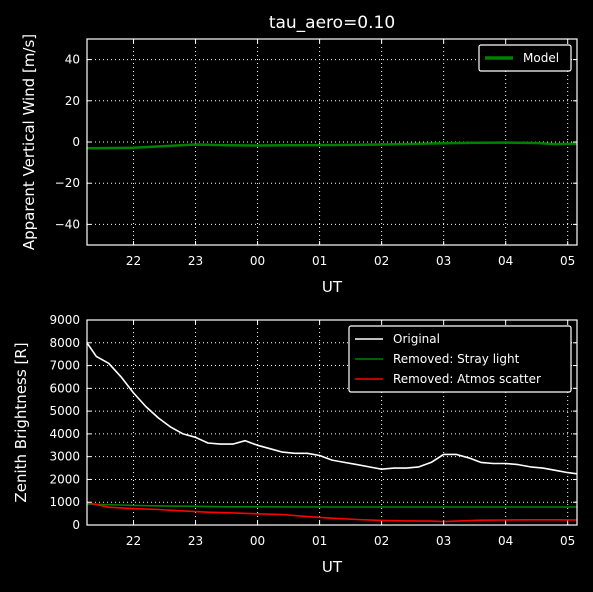  I want to click on y-tick-label: 7000, so click(64, 366).